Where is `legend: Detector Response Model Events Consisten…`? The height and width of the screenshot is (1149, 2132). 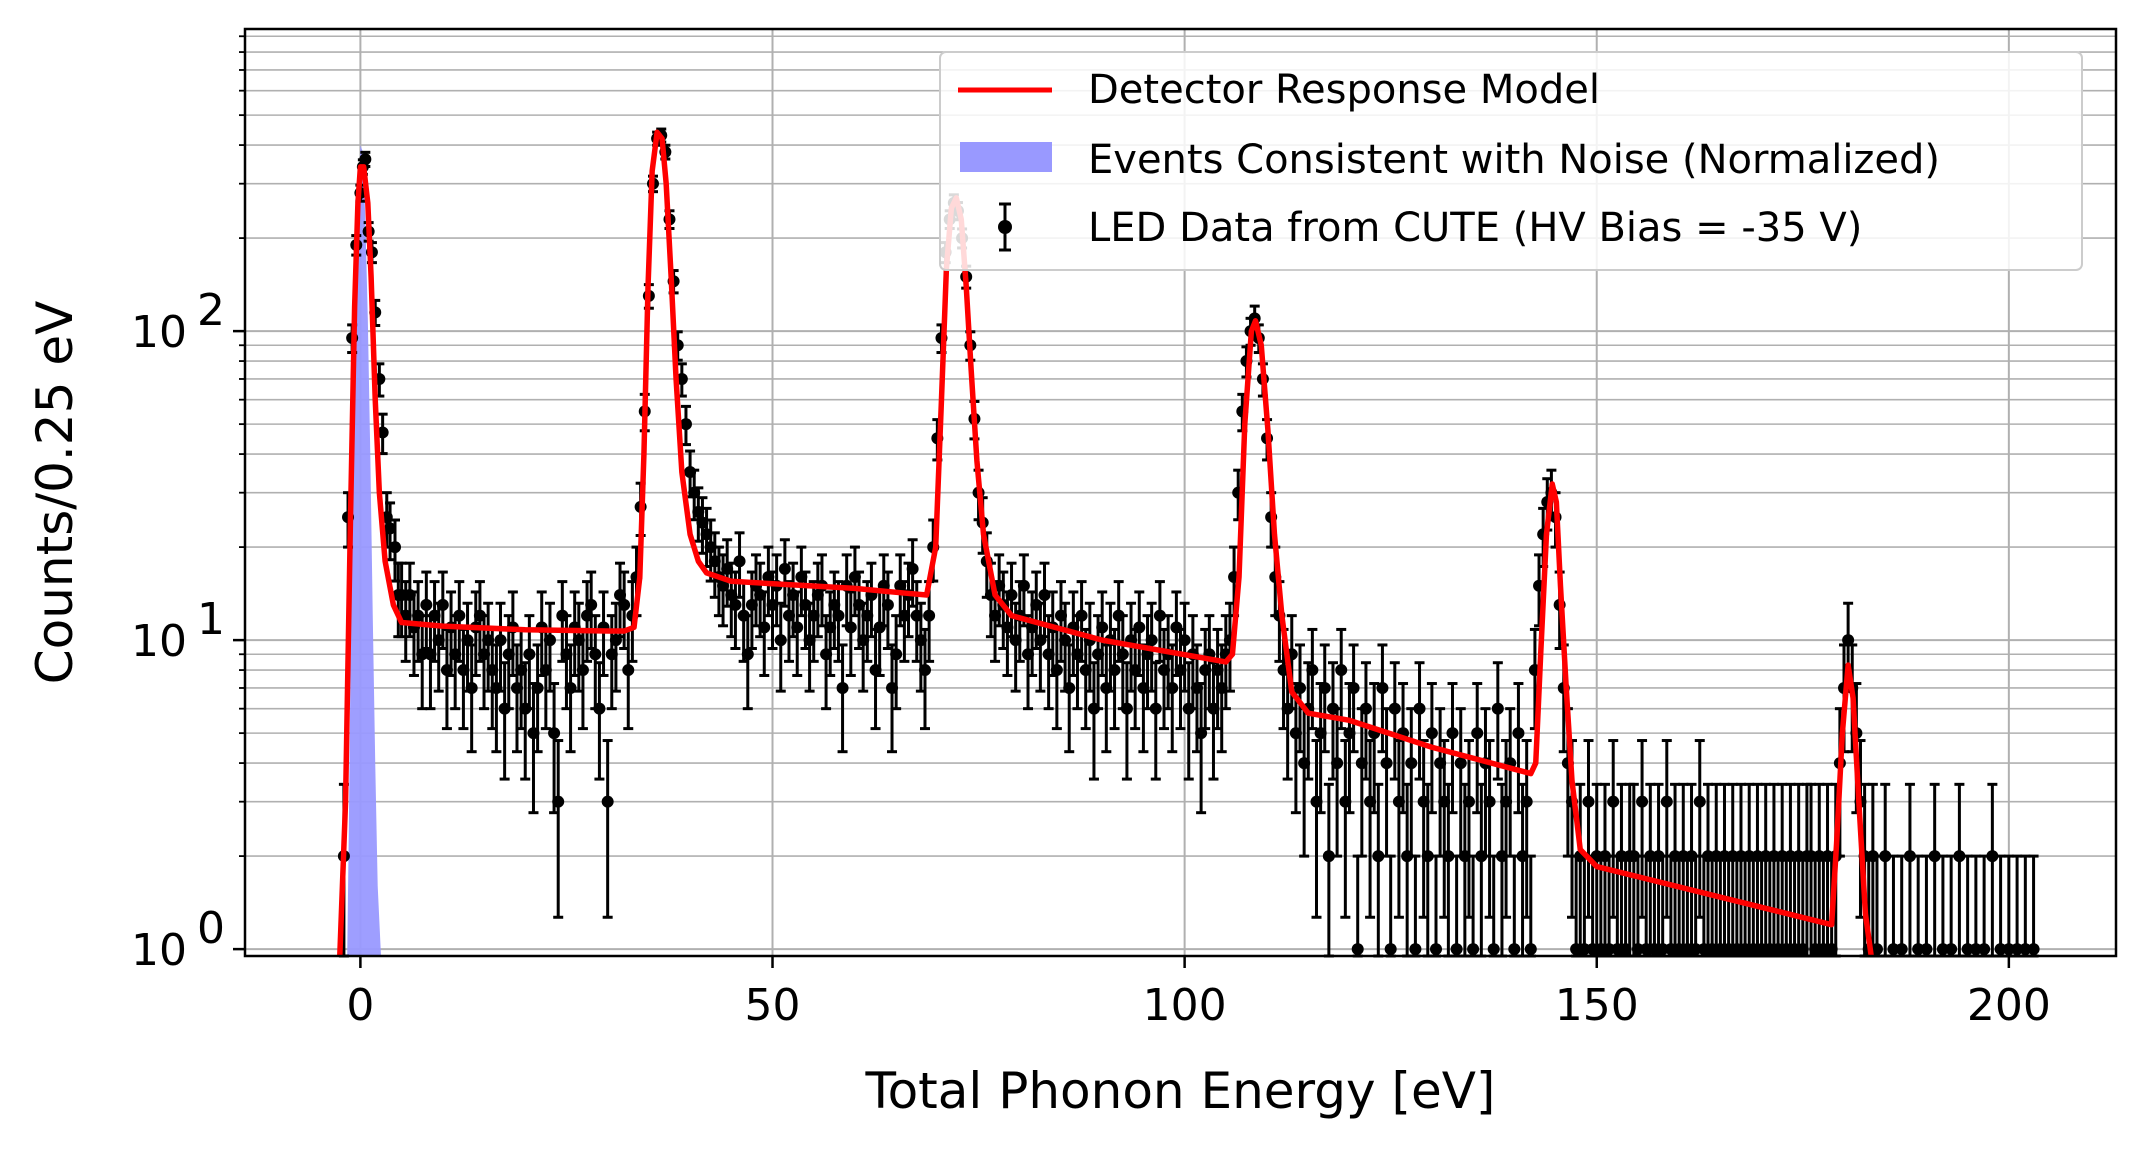
legend: Detector Response Model Events Consisten… is located at coordinates (1511, 161).